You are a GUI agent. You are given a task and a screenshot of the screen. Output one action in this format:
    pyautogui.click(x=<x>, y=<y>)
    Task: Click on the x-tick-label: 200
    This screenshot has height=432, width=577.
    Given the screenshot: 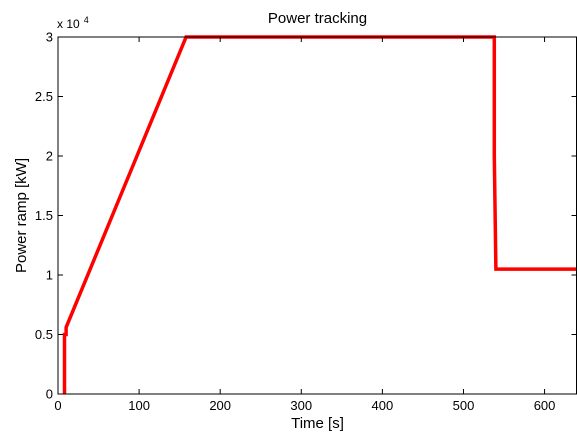 What is the action you would take?
    pyautogui.click(x=220, y=405)
    